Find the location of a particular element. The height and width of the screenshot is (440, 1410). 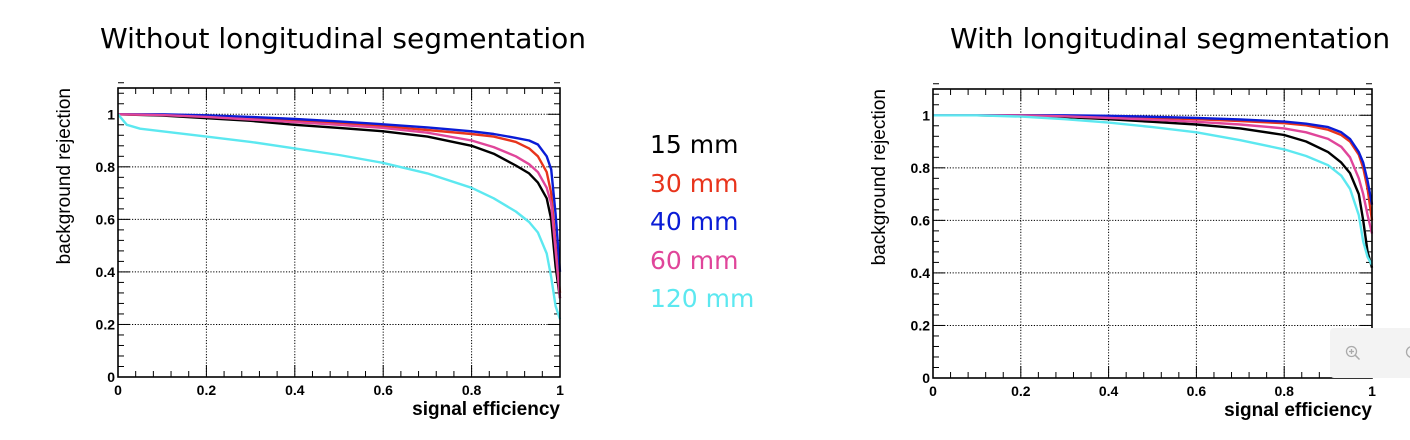

left-y-tick-label: 0.6 is located at coordinates (106, 219).